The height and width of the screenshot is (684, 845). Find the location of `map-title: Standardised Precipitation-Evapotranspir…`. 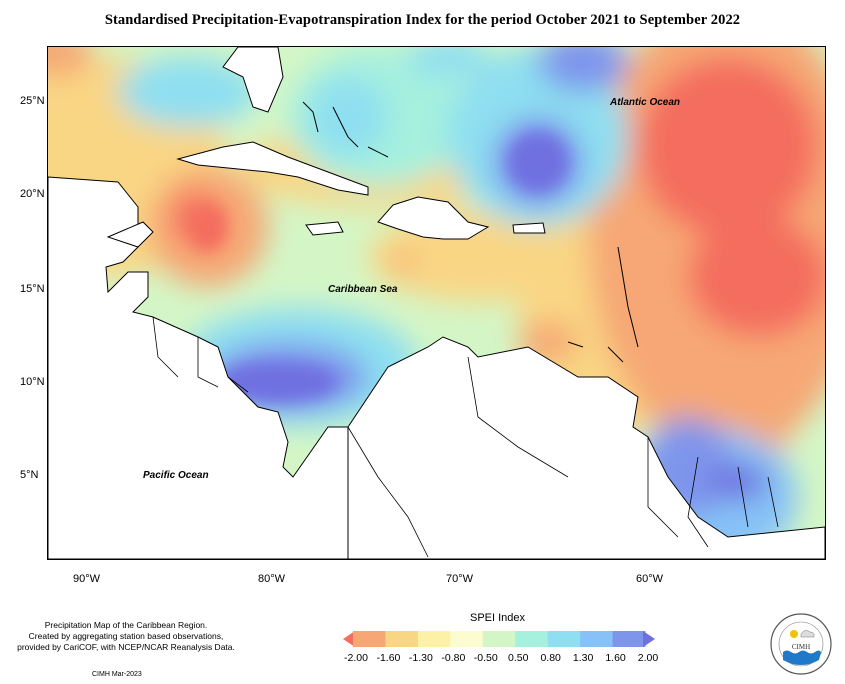

map-title: Standardised Precipitation-Evapotranspir… is located at coordinates (422, 20).